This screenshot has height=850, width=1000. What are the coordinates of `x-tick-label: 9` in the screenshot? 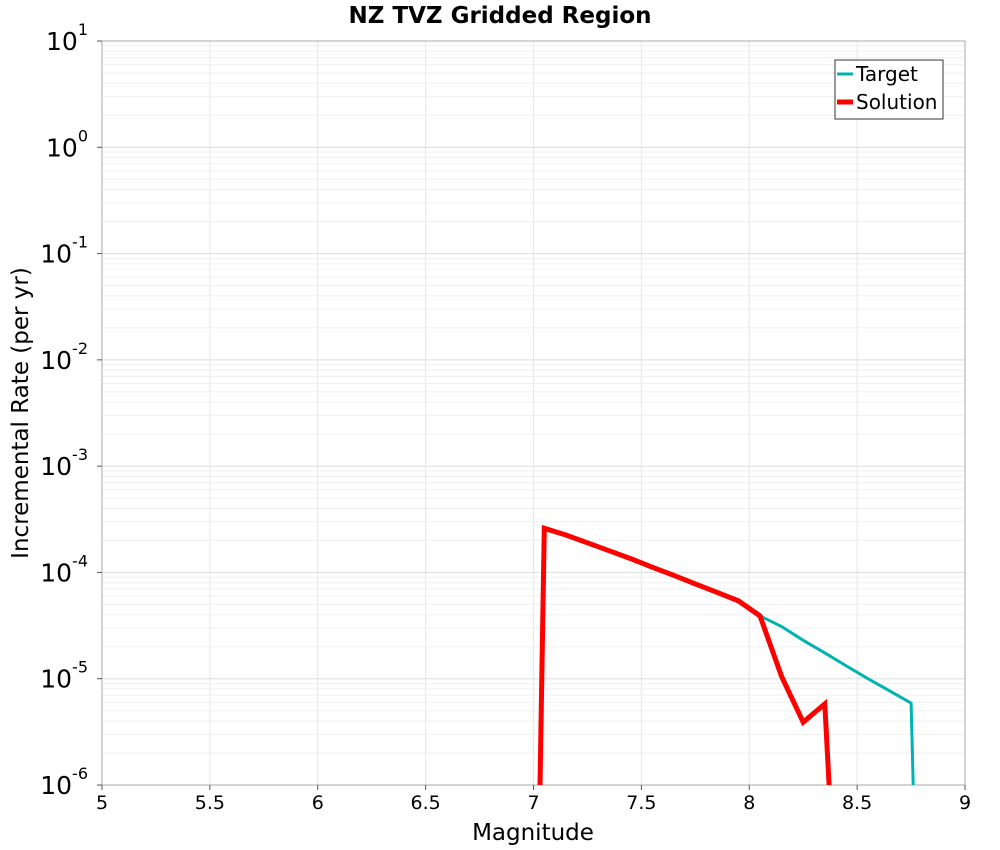 It's located at (965, 803).